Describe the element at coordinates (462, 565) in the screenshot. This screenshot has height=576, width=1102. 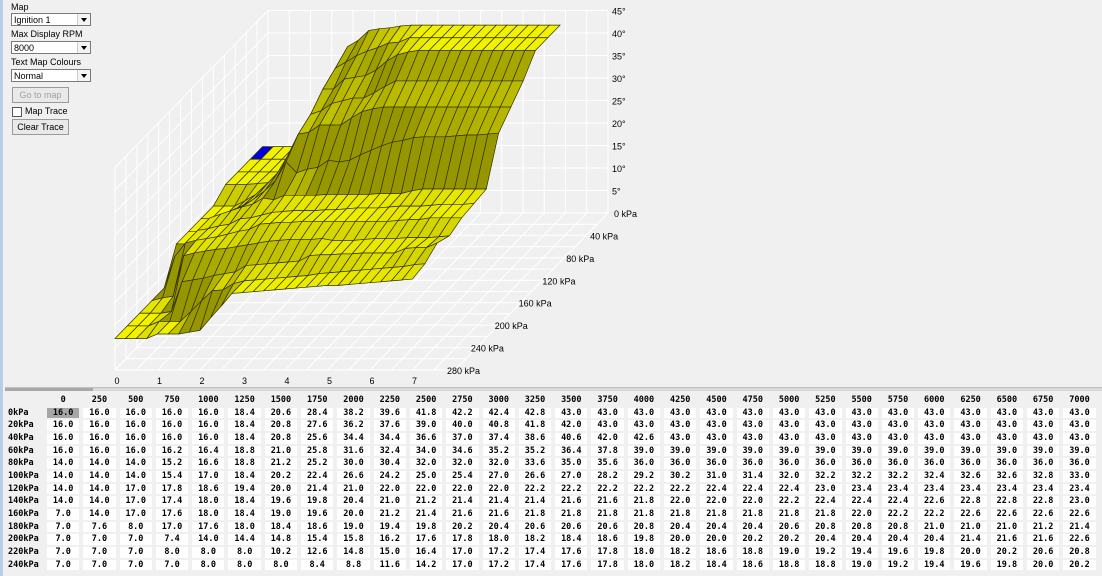
I see `table-cell: 17.0` at that location.